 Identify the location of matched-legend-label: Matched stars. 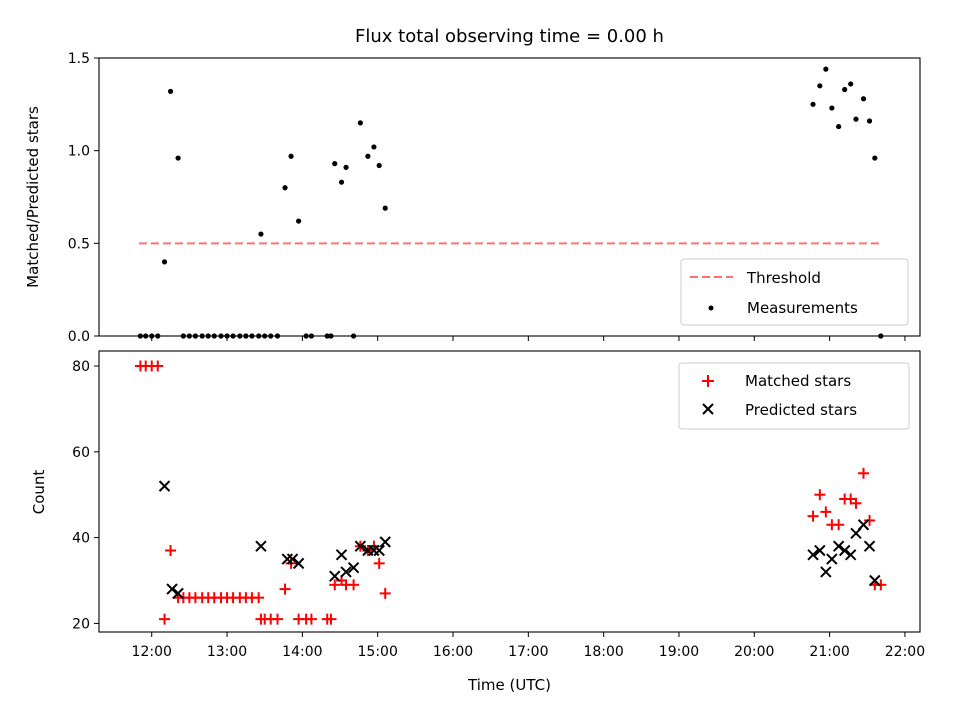
(798, 381).